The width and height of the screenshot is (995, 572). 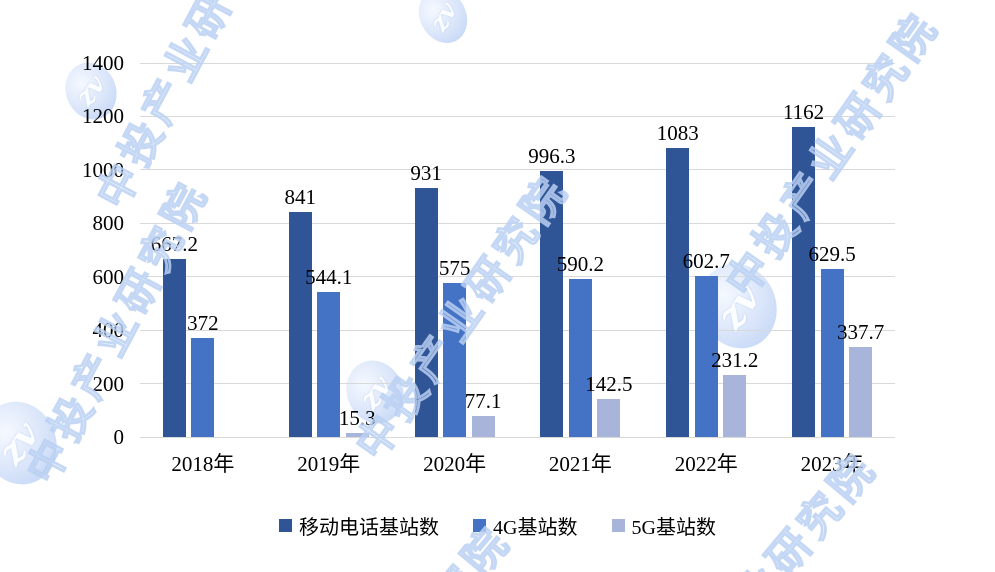 I want to click on bar-value-label: 629.5, so click(x=832, y=253).